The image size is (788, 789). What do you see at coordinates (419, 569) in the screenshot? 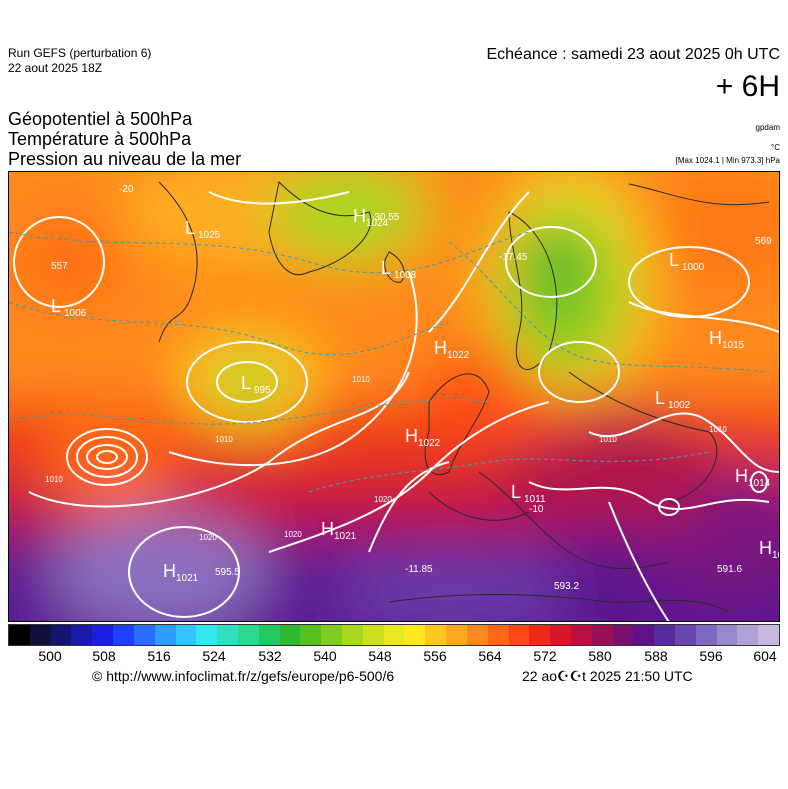
I see `temperature-label: -11.85` at bounding box center [419, 569].